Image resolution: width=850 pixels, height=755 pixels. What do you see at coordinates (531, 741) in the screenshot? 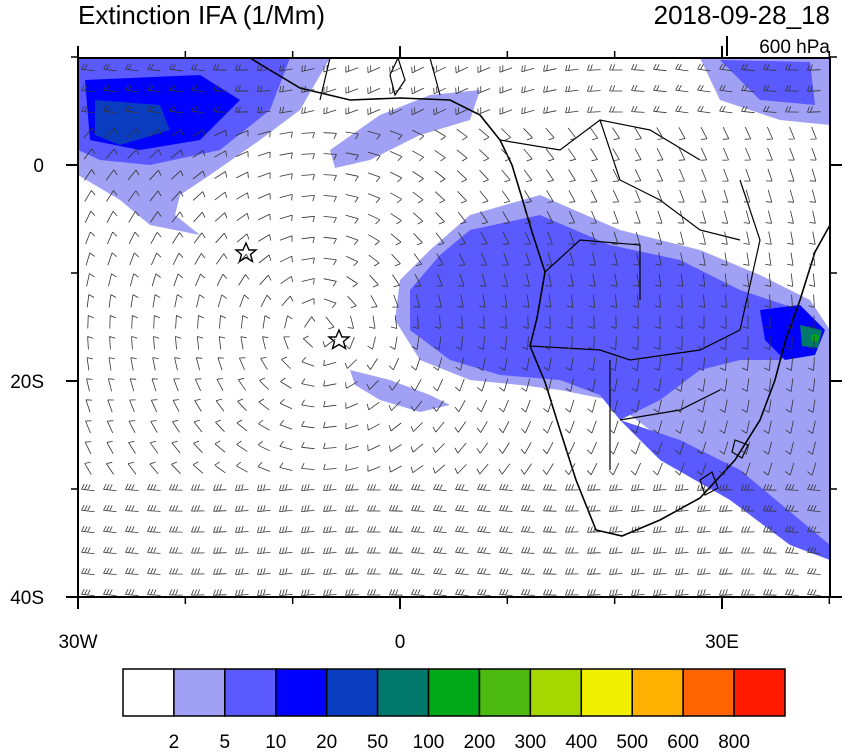
I see `colorbar-label: 300` at bounding box center [531, 741].